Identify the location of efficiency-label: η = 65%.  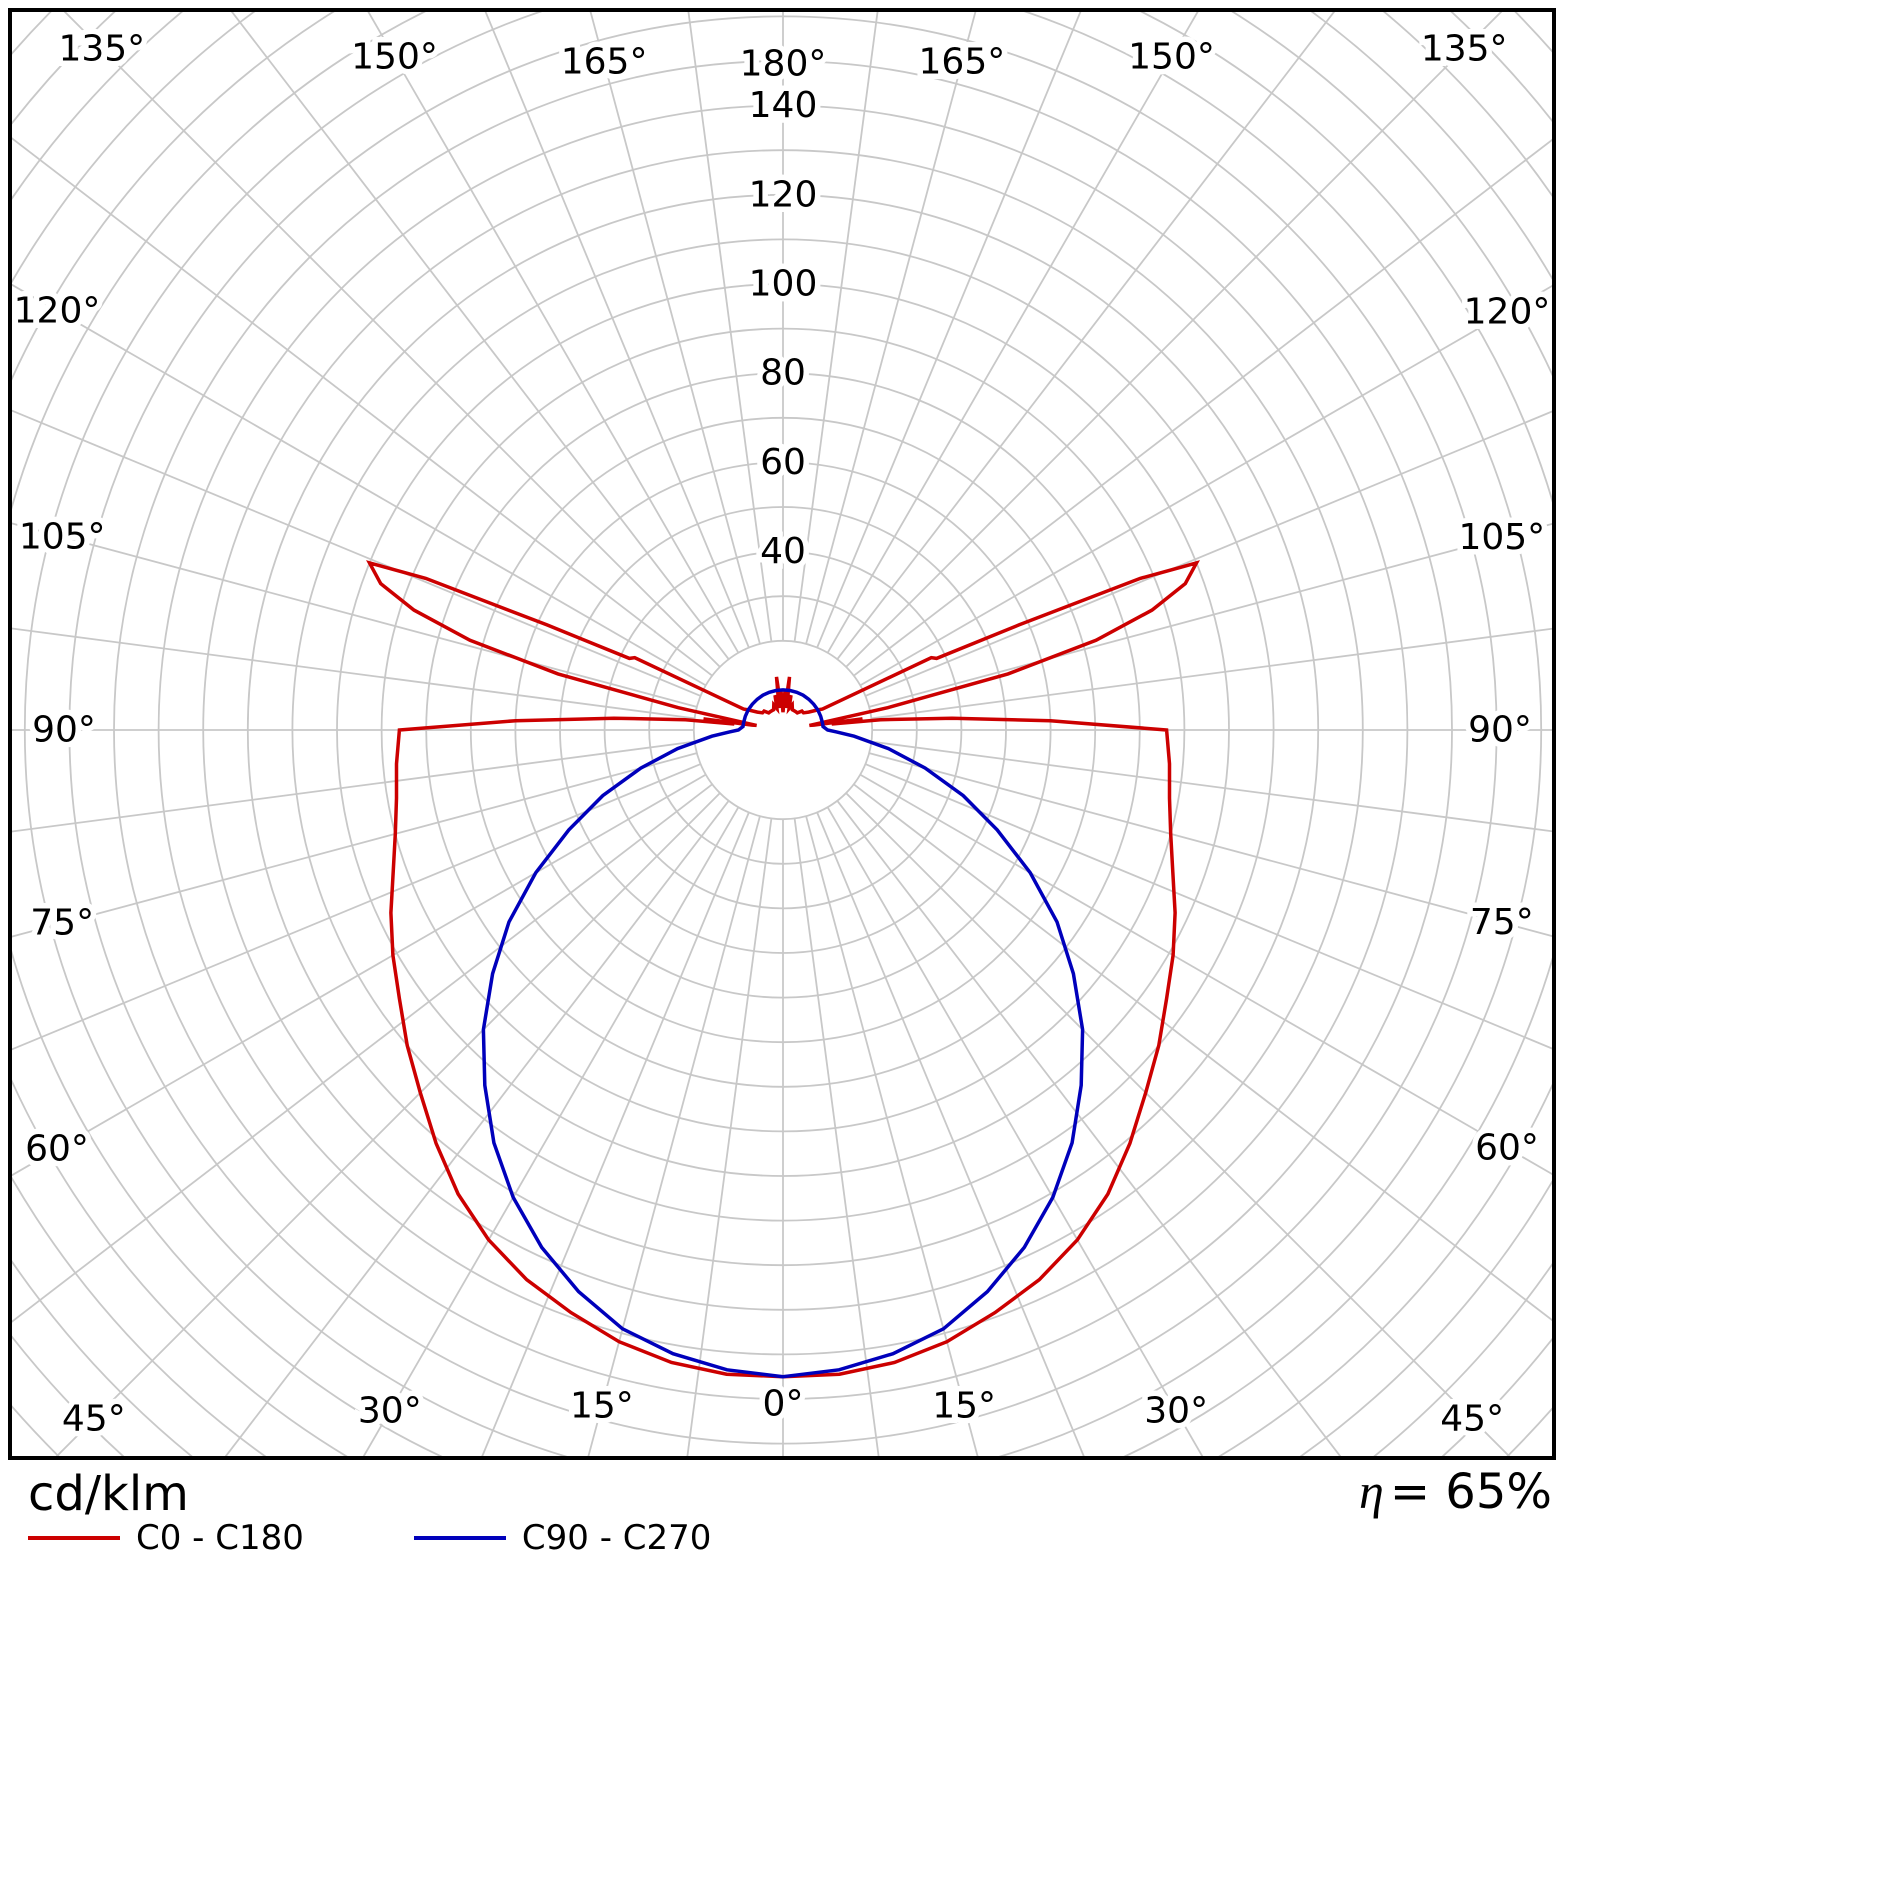
(780, 1491).